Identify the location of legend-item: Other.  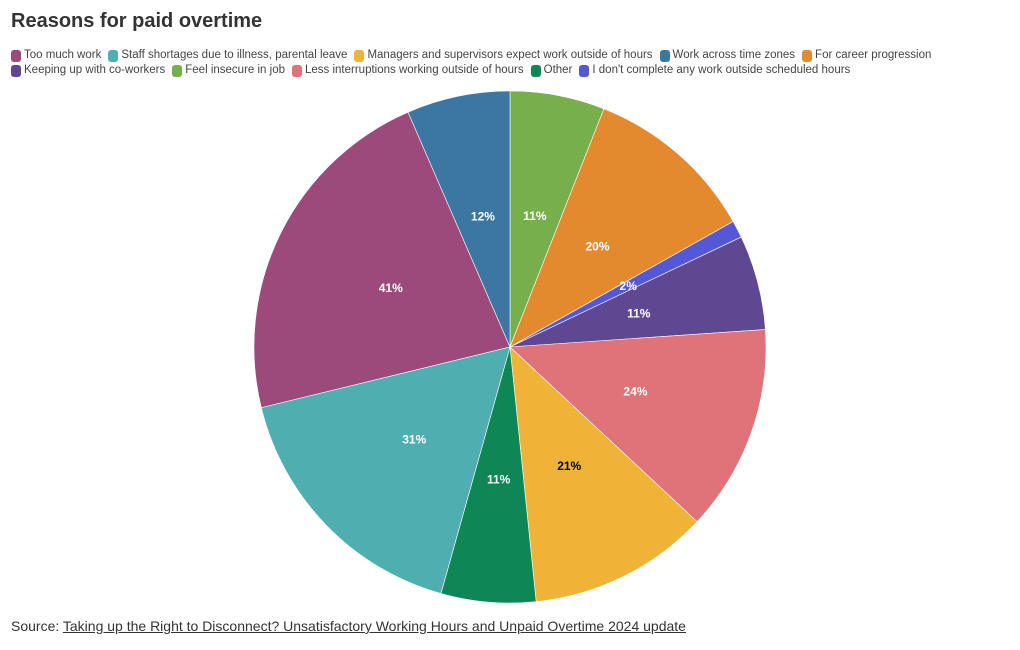
(551, 70).